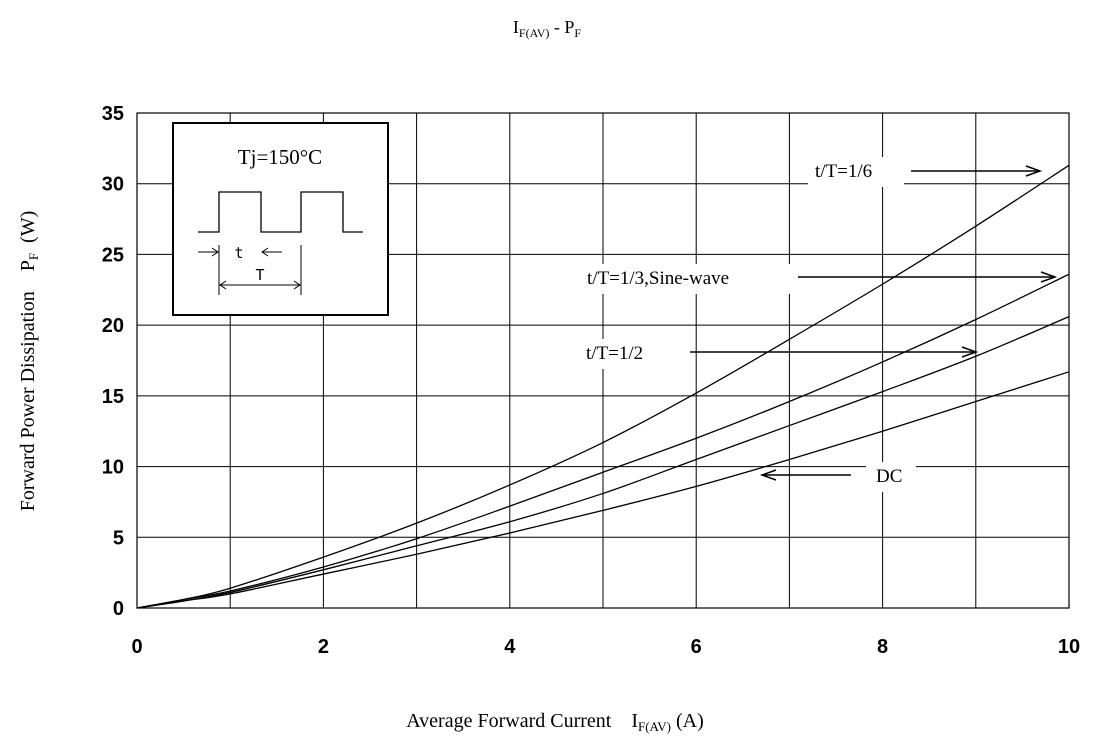 Image resolution: width=1095 pixels, height=744 pixels. I want to click on T-span-left-head, so click(223, 285).